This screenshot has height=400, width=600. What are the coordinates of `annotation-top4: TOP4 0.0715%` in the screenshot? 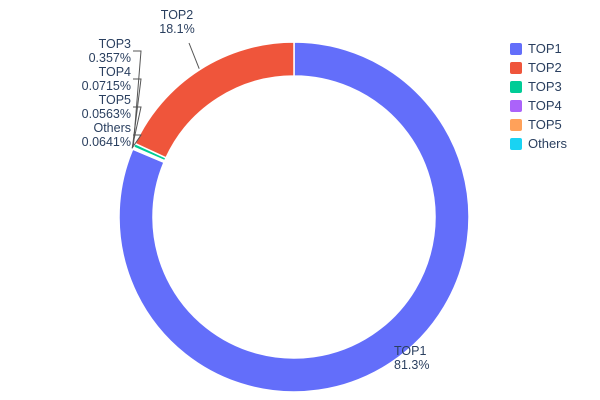 It's located at (93, 79).